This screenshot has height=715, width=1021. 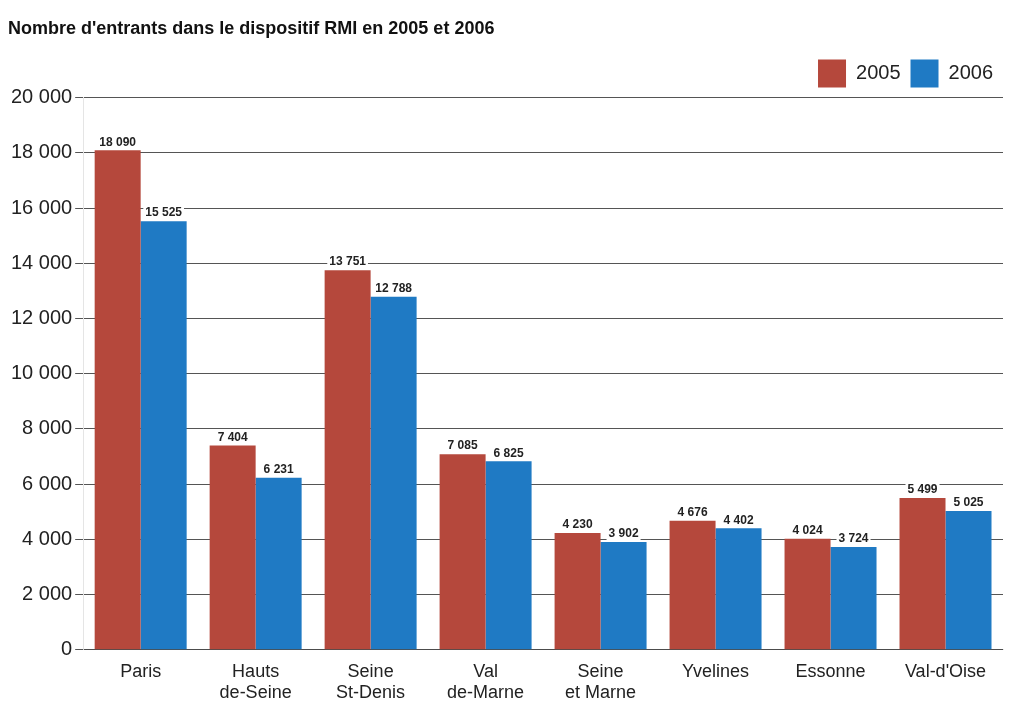 What do you see at coordinates (255, 681) in the screenshot?
I see `x-tick-label: Hauts de-Seine` at bounding box center [255, 681].